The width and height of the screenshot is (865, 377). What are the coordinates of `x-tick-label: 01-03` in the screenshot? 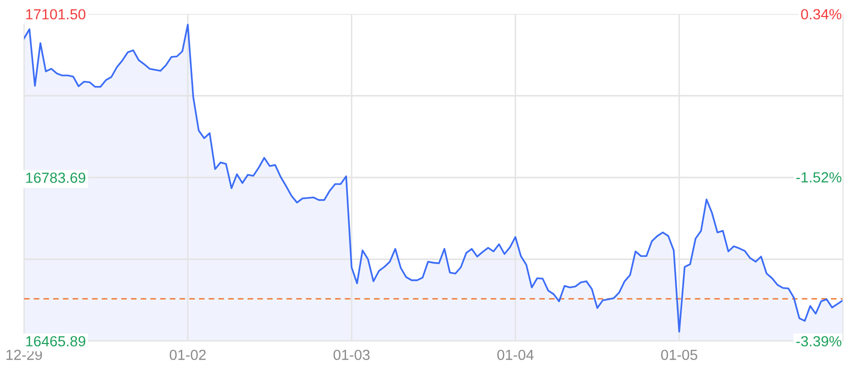 It's located at (352, 355).